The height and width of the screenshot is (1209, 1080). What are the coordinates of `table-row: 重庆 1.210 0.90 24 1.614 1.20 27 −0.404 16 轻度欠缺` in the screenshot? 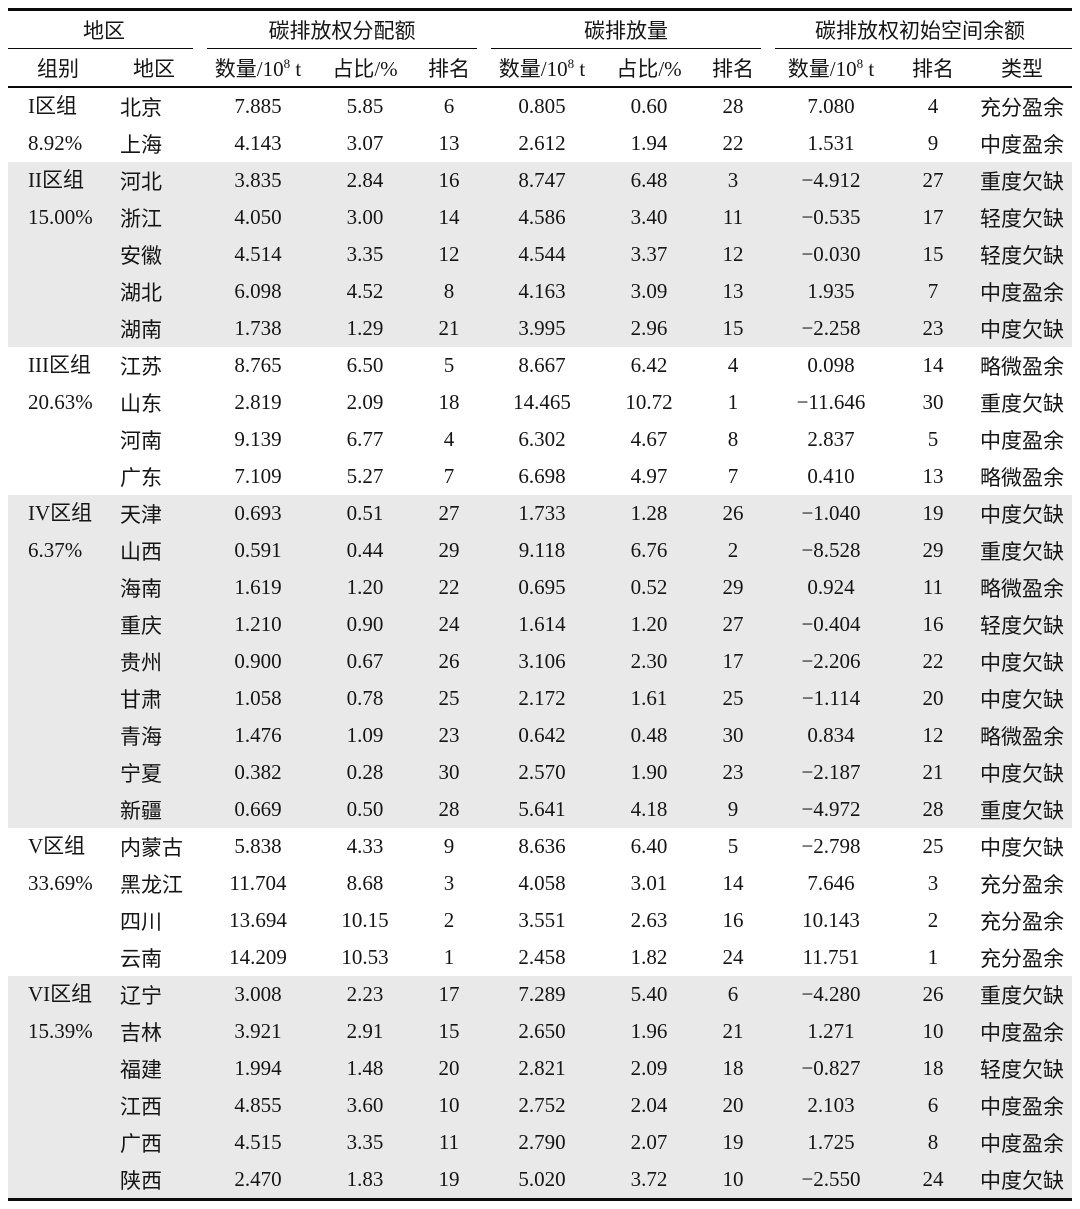 It's located at (540, 624).